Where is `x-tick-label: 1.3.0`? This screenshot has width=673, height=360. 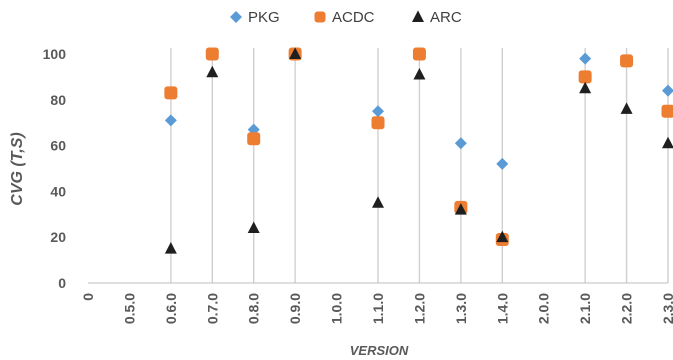
x-tick-label: 1.3.0 is located at coordinates (461, 308).